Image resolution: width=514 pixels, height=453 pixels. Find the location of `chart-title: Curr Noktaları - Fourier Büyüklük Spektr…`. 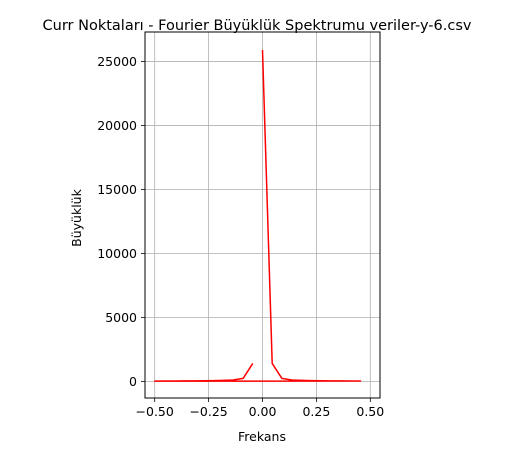

chart-title: Curr Noktaları - Fourier Büyüklük Spektr… is located at coordinates (257, 26).